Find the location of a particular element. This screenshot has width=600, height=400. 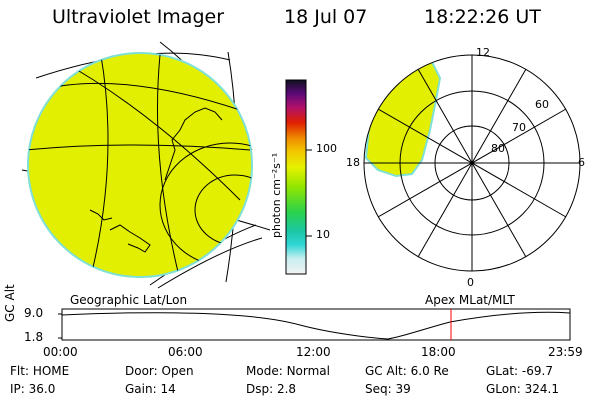

mlat-label-60: 60 is located at coordinates (542, 104).